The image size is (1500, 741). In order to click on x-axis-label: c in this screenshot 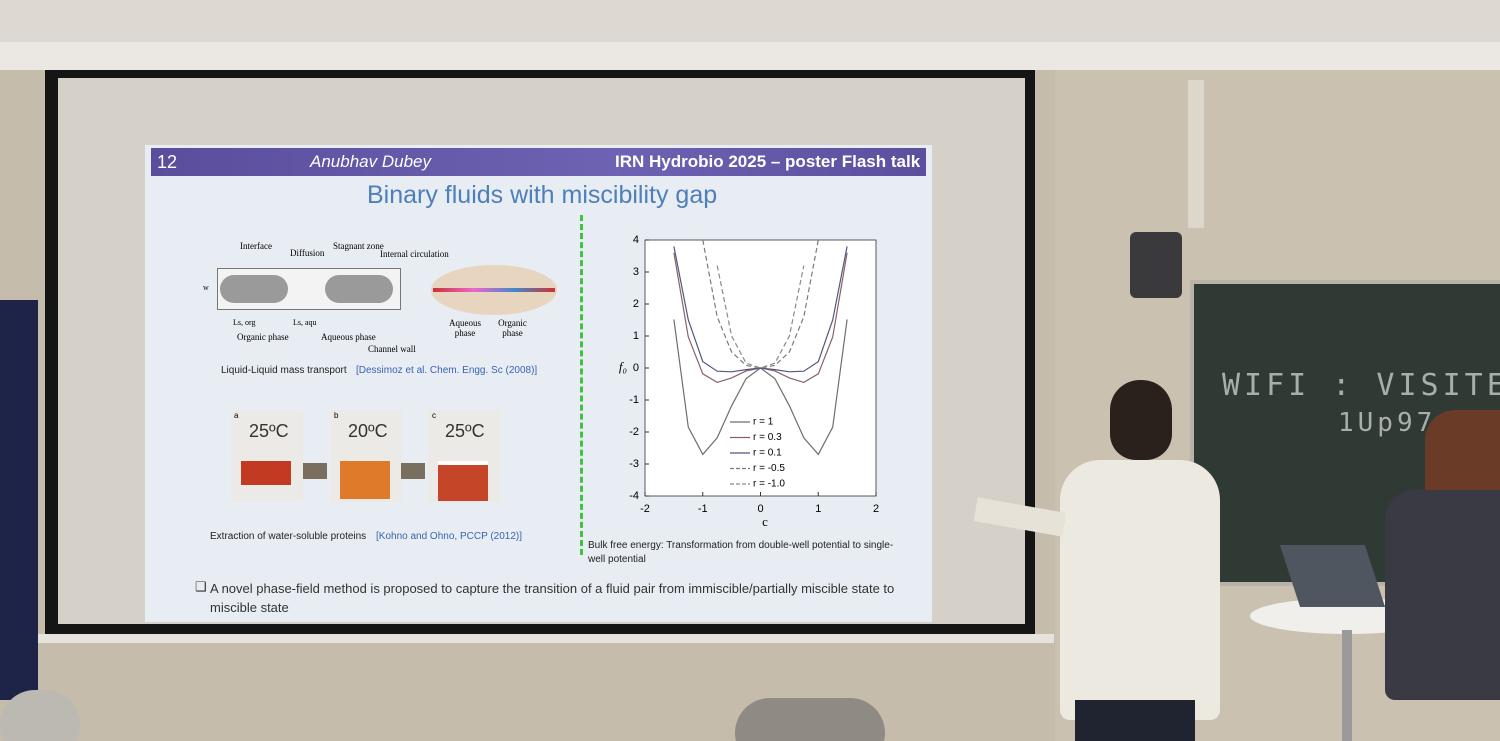, I will do `click(765, 521)`.